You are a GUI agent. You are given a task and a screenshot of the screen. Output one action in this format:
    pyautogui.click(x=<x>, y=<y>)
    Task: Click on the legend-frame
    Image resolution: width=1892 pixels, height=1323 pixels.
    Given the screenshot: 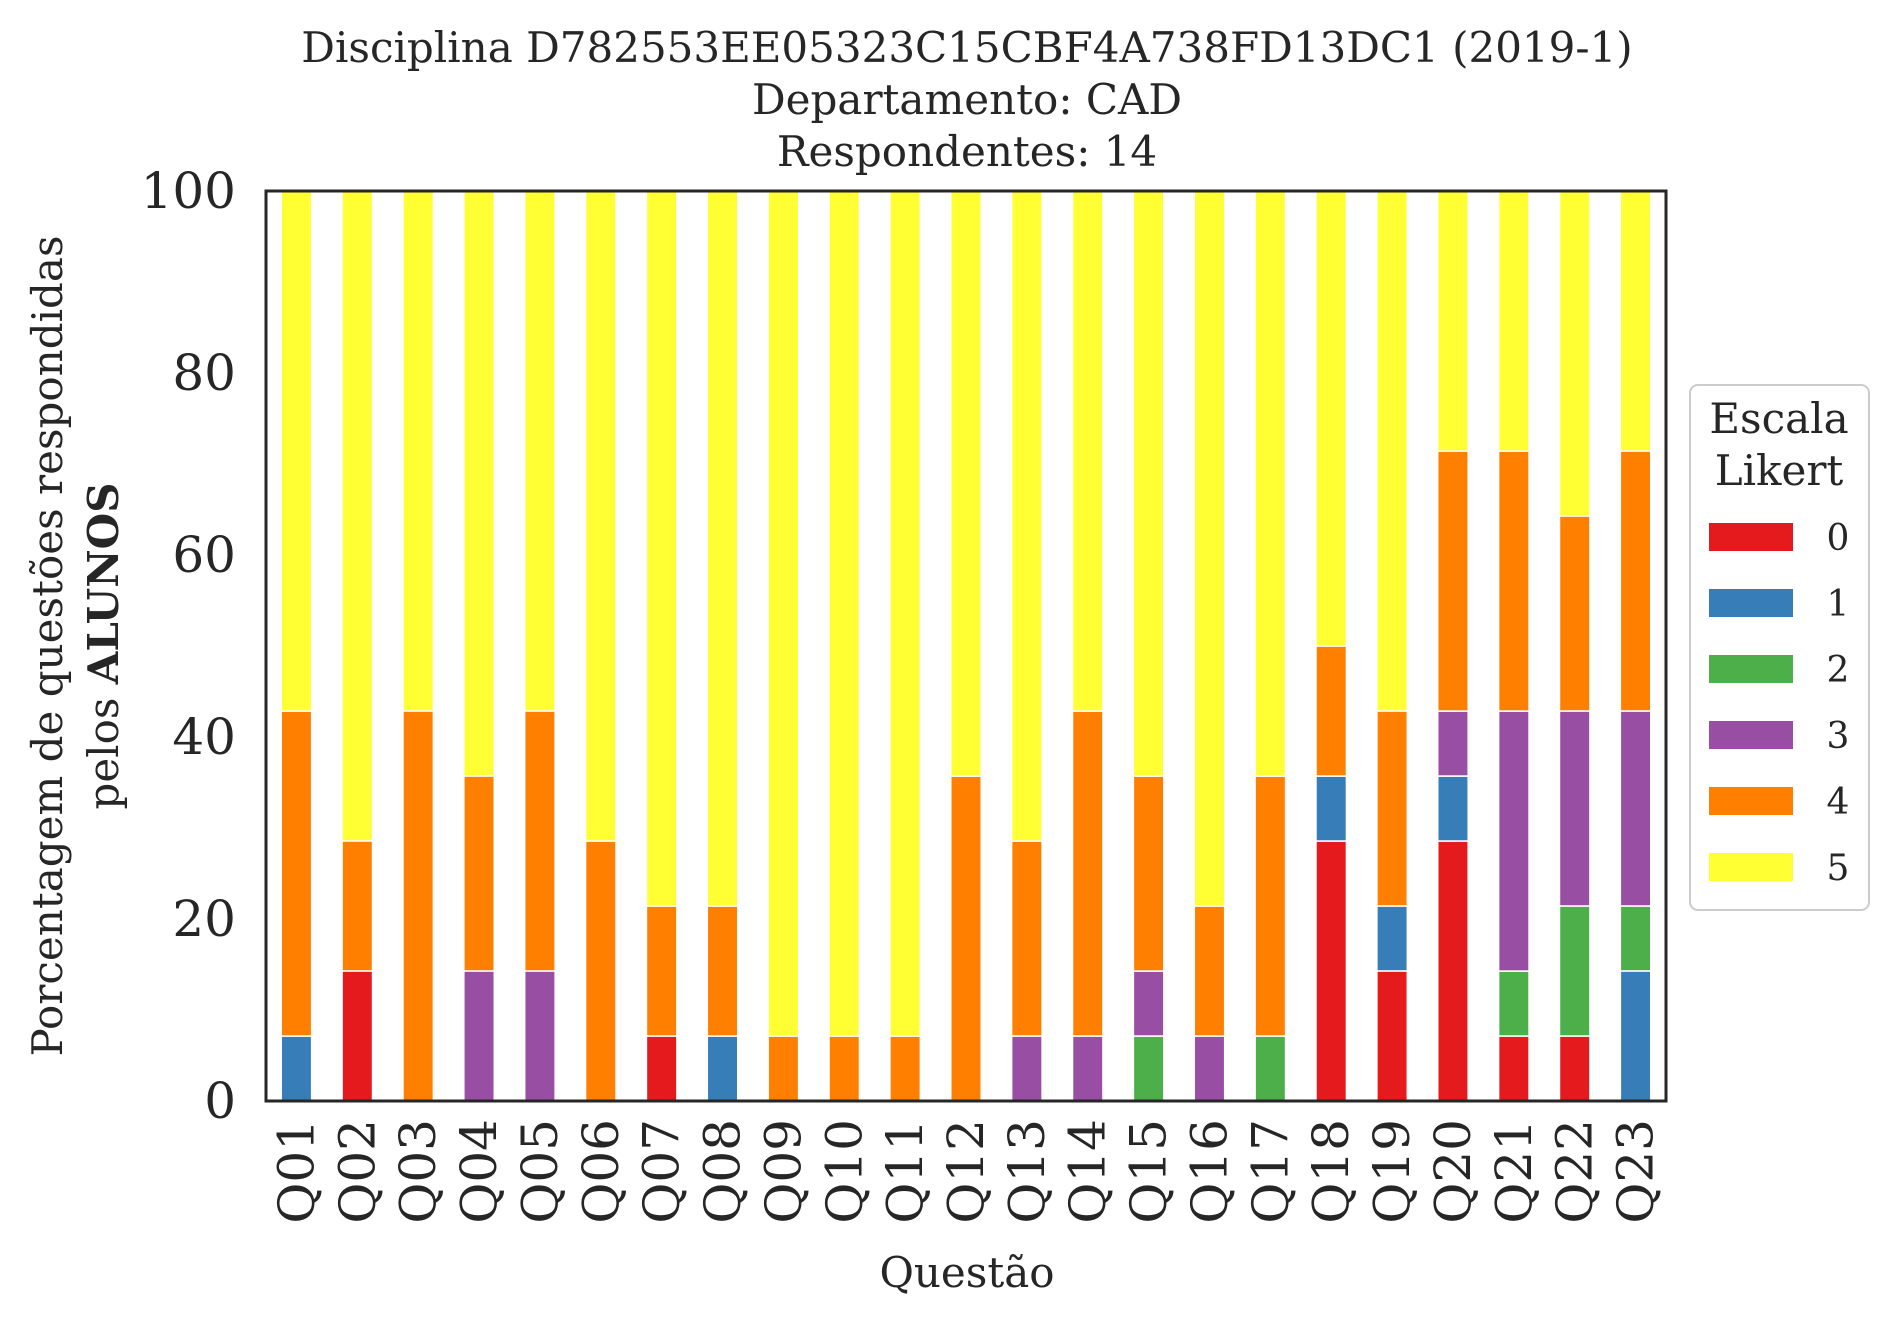 What is the action you would take?
    pyautogui.click(x=1779, y=647)
    